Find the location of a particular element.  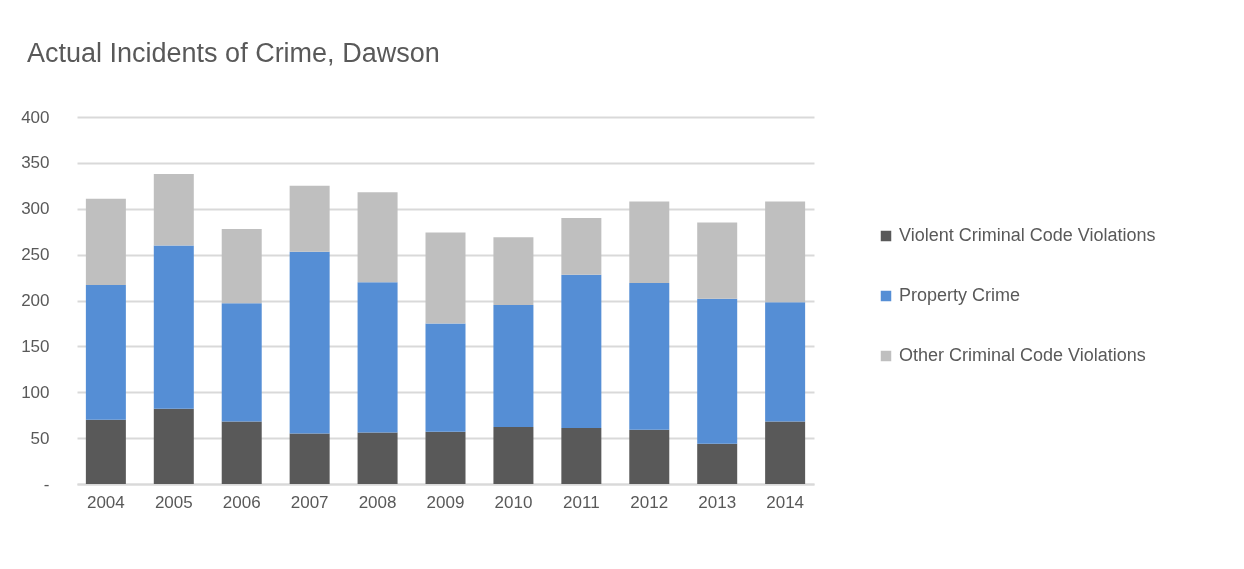

y-tick-label: 100 is located at coordinates (35, 392).